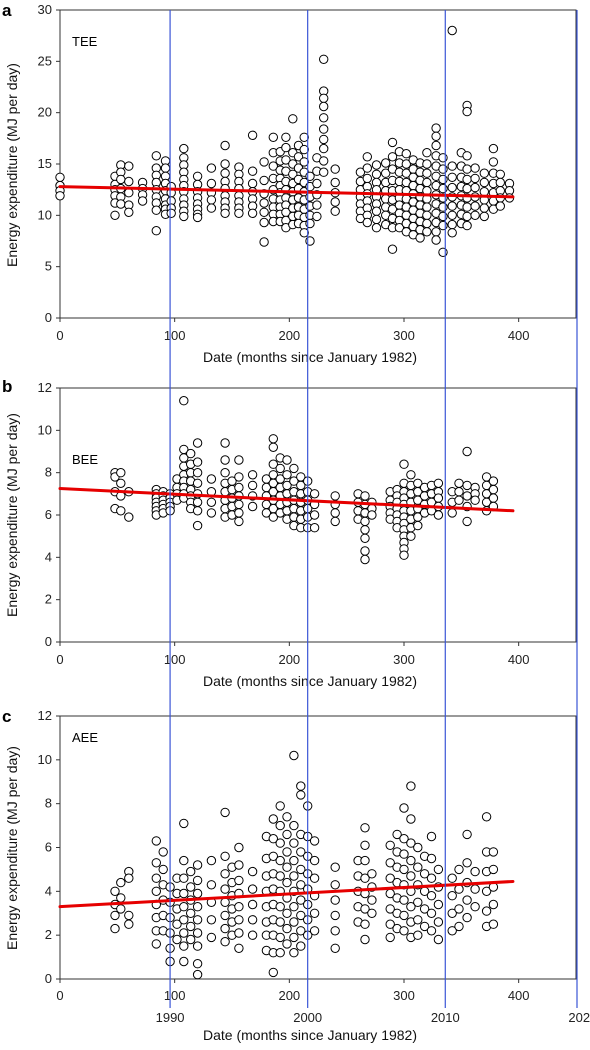  I want to click on series-label: BEE, so click(85, 459).